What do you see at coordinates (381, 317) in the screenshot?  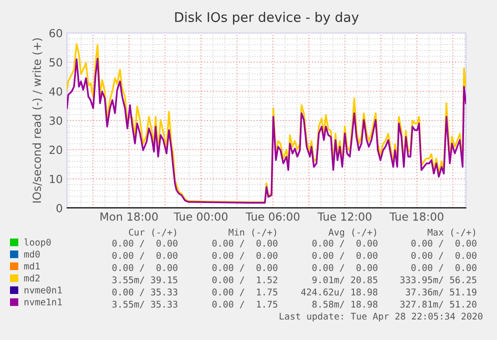 I see `text: Last update: Tue Apr 28 22:05:34 2020` at bounding box center [381, 317].